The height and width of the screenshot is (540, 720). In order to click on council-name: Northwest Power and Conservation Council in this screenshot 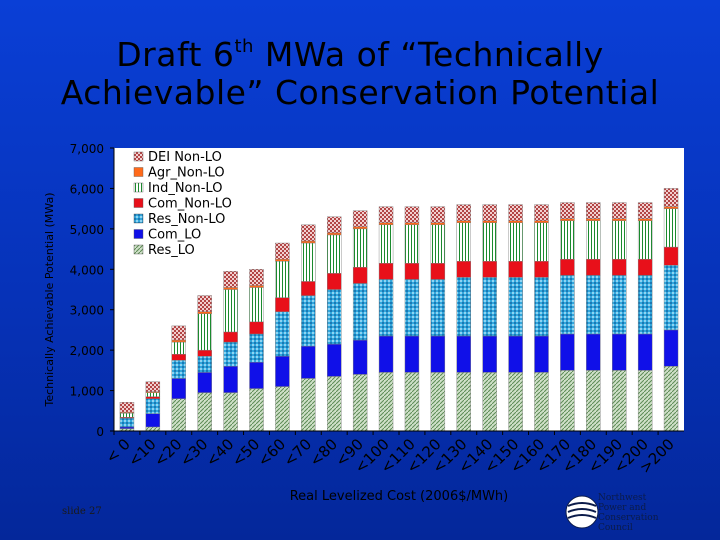, I will do `click(638, 513)`.